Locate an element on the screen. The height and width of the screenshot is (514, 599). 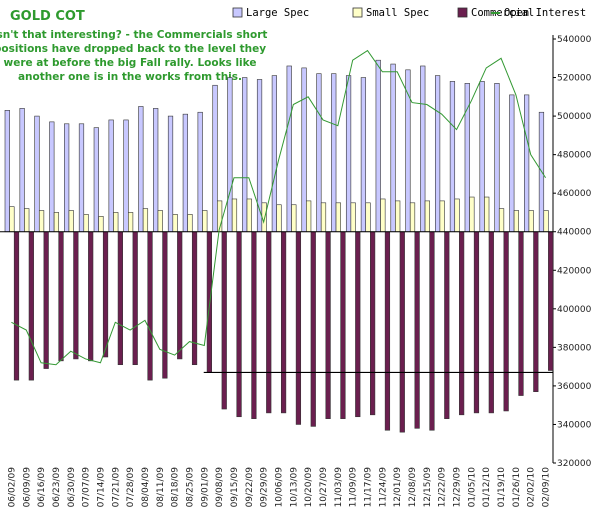
x-tick-label: 11/03/09 is located at coordinates (339, 487).